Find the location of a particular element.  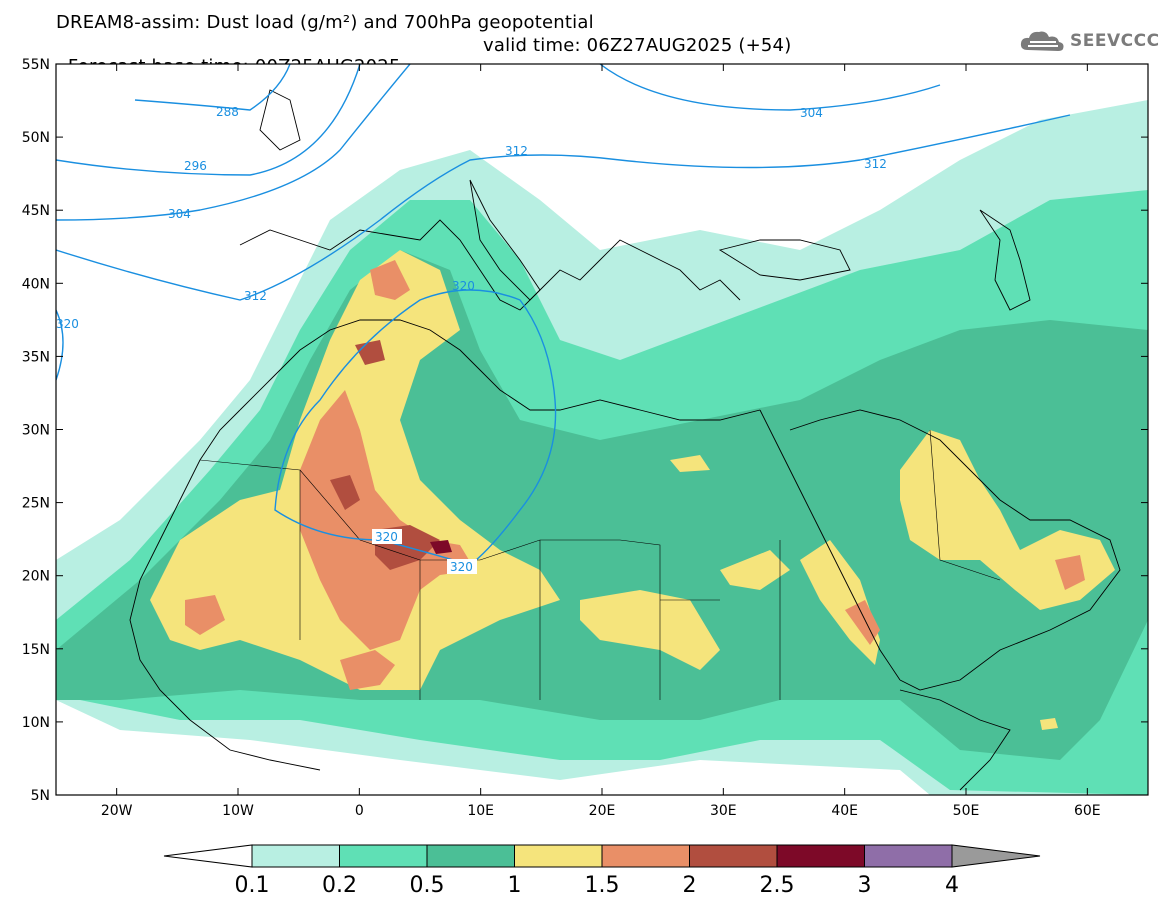

contour-320-west is located at coordinates (60, 345).